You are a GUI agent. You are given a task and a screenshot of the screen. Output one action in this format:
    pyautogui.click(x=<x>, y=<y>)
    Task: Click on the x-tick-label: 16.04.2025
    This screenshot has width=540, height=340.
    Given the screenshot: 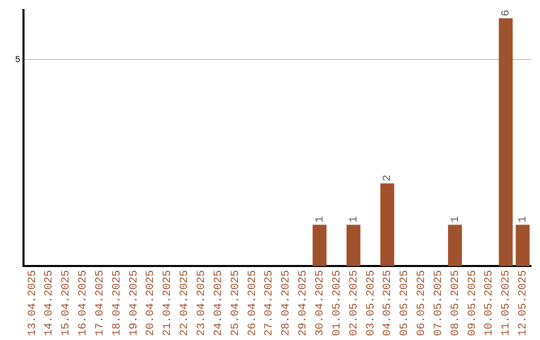 What is the action you would take?
    pyautogui.click(x=84, y=303)
    